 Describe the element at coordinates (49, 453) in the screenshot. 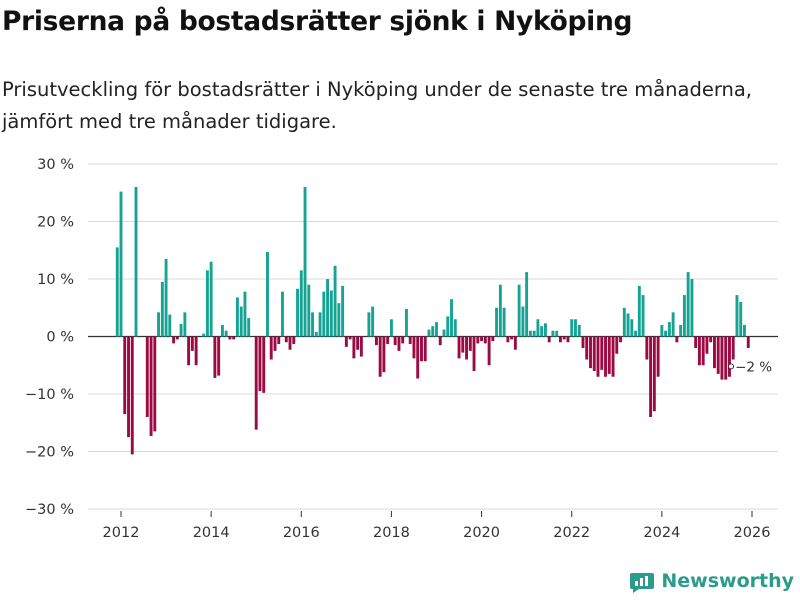

I see `y-tick-label: −20 %` at that location.